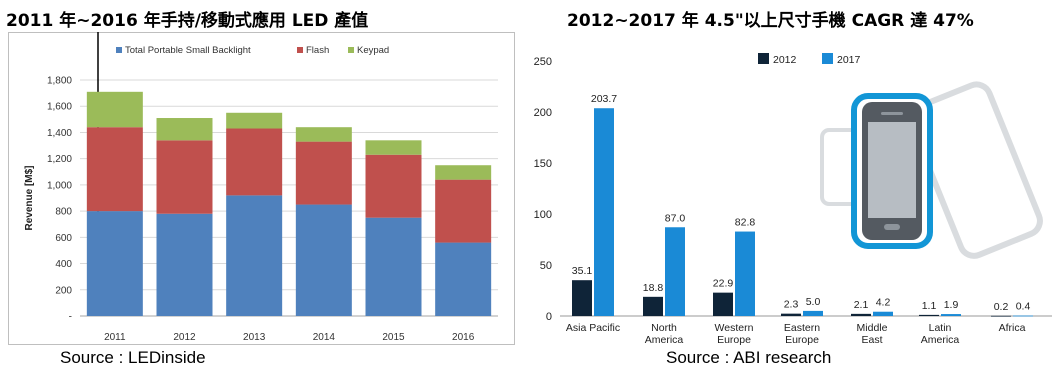 This screenshot has width=1060, height=378. Describe the element at coordinates (59, 159) in the screenshot. I see `y-tick-label: 1,200` at that location.